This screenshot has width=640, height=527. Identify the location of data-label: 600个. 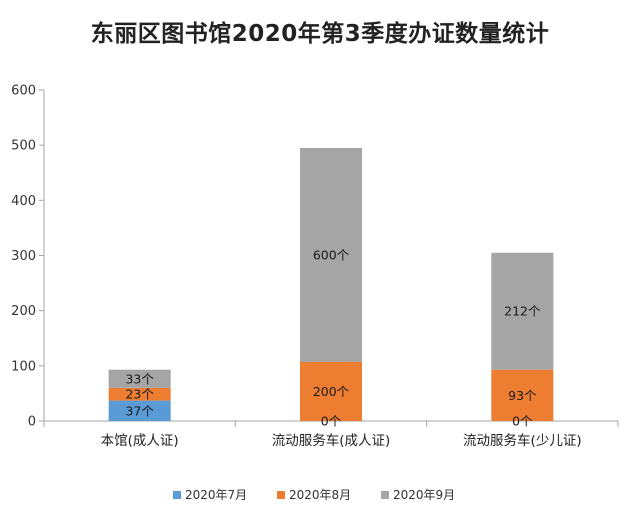
(331, 254).